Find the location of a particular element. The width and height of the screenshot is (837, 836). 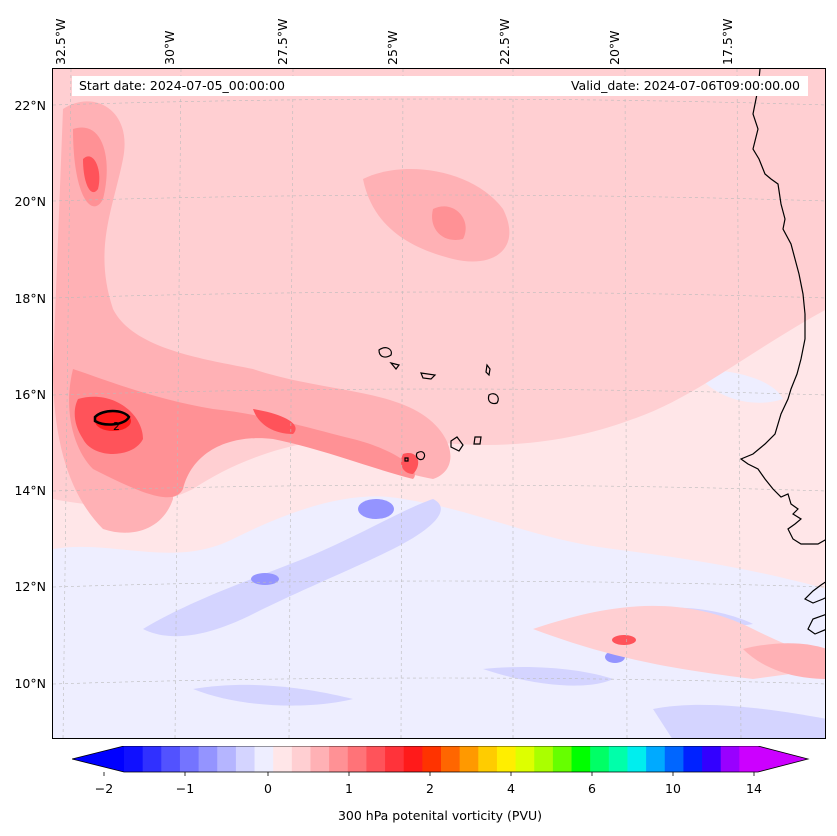

colorbar-tick-label: 10 is located at coordinates (673, 788).